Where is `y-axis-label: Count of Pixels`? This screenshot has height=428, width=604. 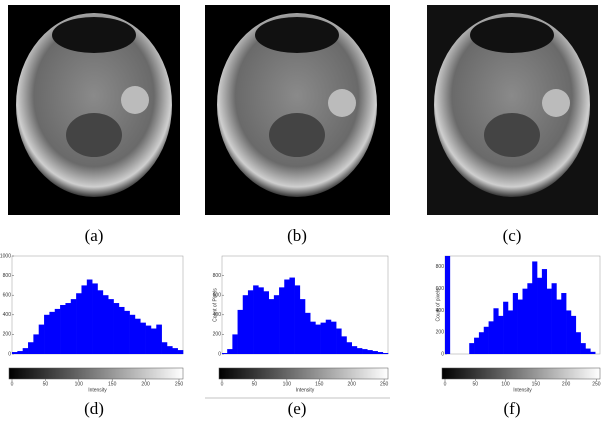
y-axis-label: Count of Pixels is located at coordinates (215, 305).